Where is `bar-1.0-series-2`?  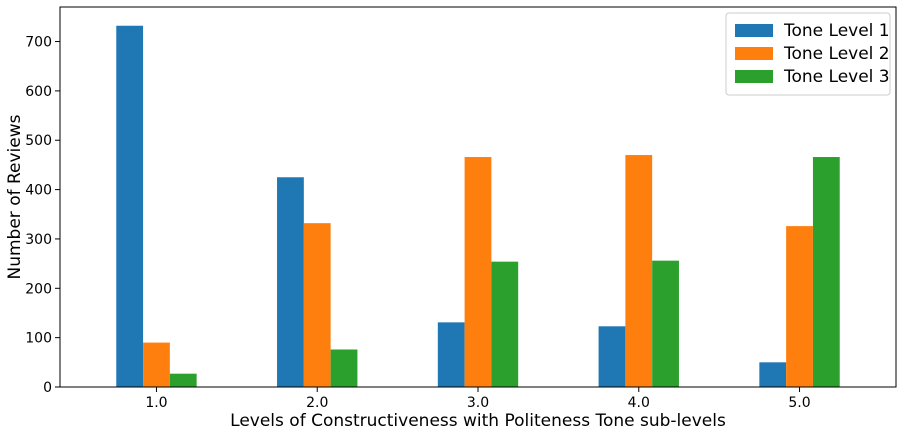 bar-1.0-series-2 is located at coordinates (156, 364).